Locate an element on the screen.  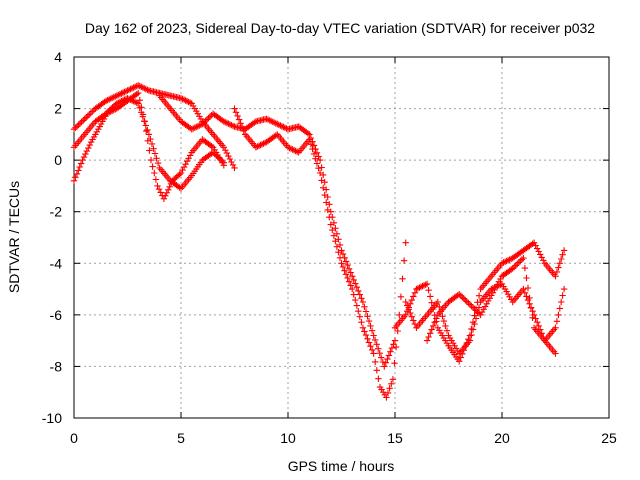
x-tick-label: 25 is located at coordinates (609, 438).